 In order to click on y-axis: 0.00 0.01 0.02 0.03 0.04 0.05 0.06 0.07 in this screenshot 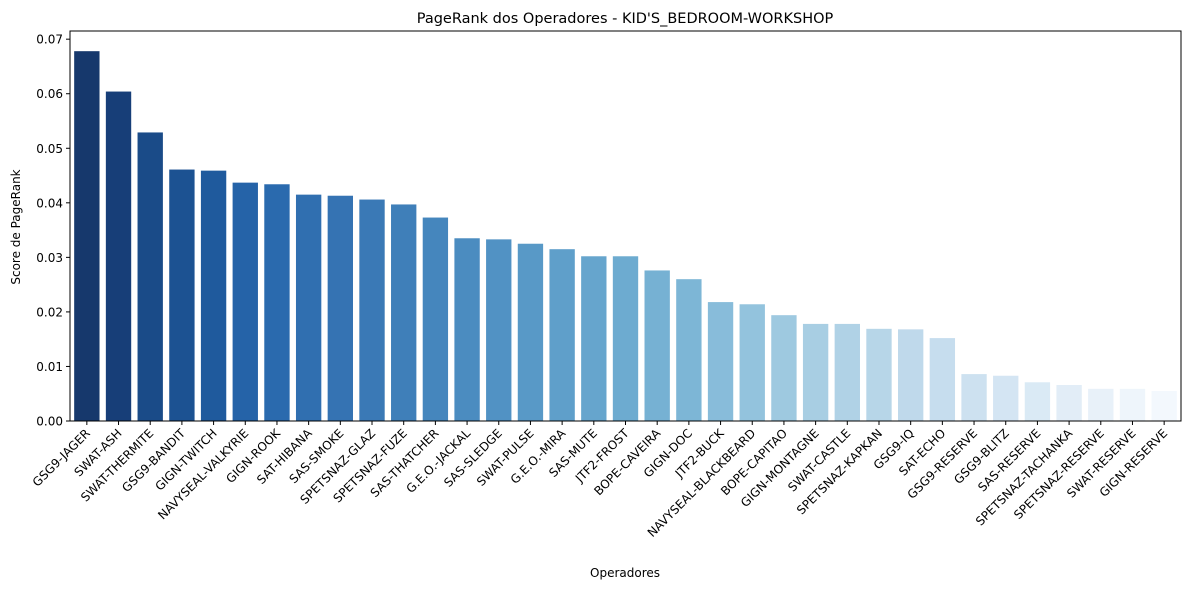, I will do `click(53, 231)`.